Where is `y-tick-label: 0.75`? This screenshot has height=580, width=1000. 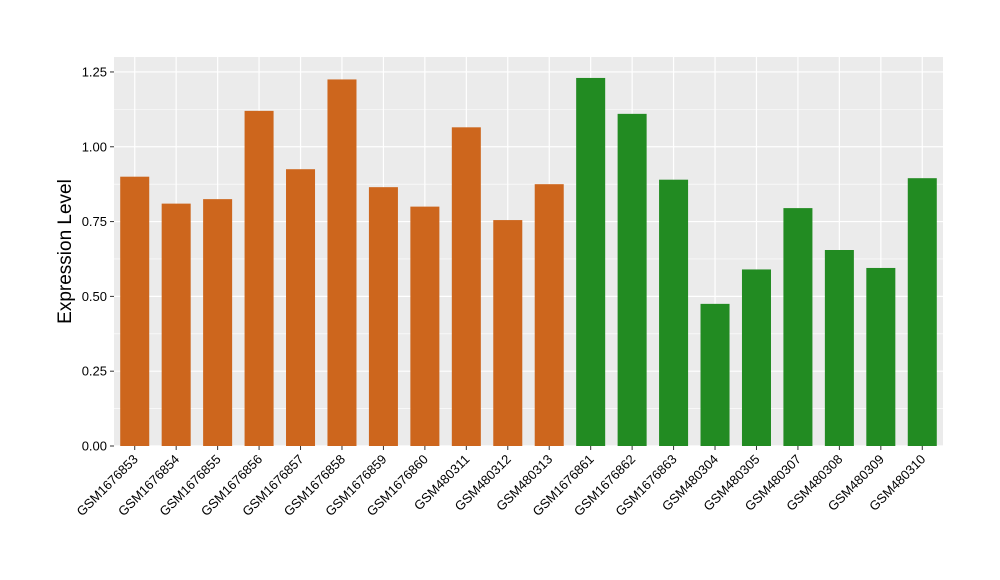
y-tick-label: 0.75 is located at coordinates (94, 221).